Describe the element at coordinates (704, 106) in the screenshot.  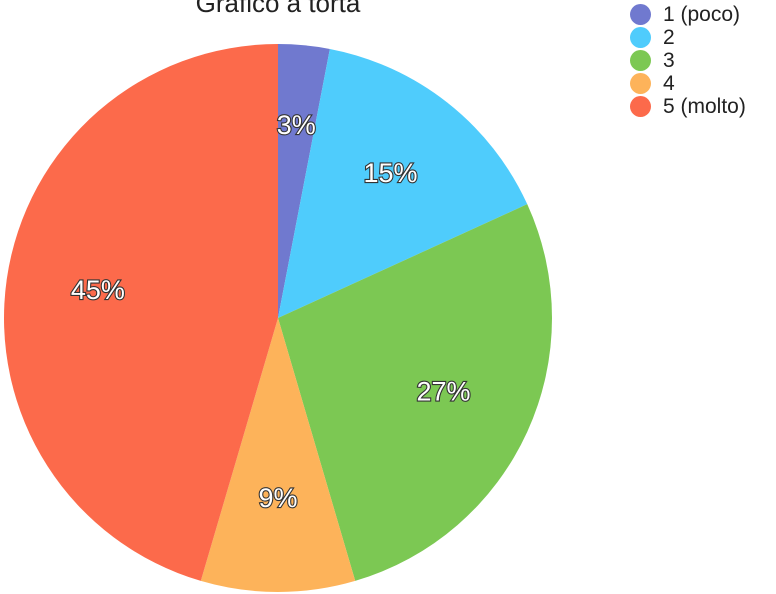
I see `legend-label: 5 (molto)` at that location.